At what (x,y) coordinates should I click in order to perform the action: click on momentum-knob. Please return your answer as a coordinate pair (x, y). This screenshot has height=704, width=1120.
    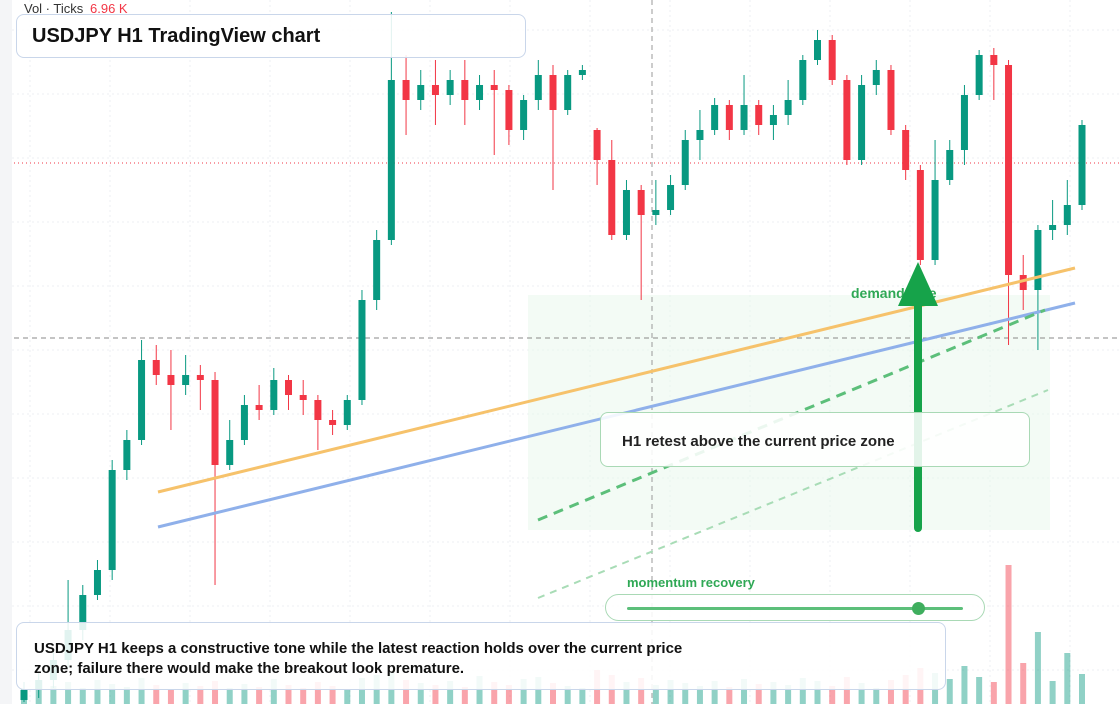
    Looking at the image, I should click on (918, 608).